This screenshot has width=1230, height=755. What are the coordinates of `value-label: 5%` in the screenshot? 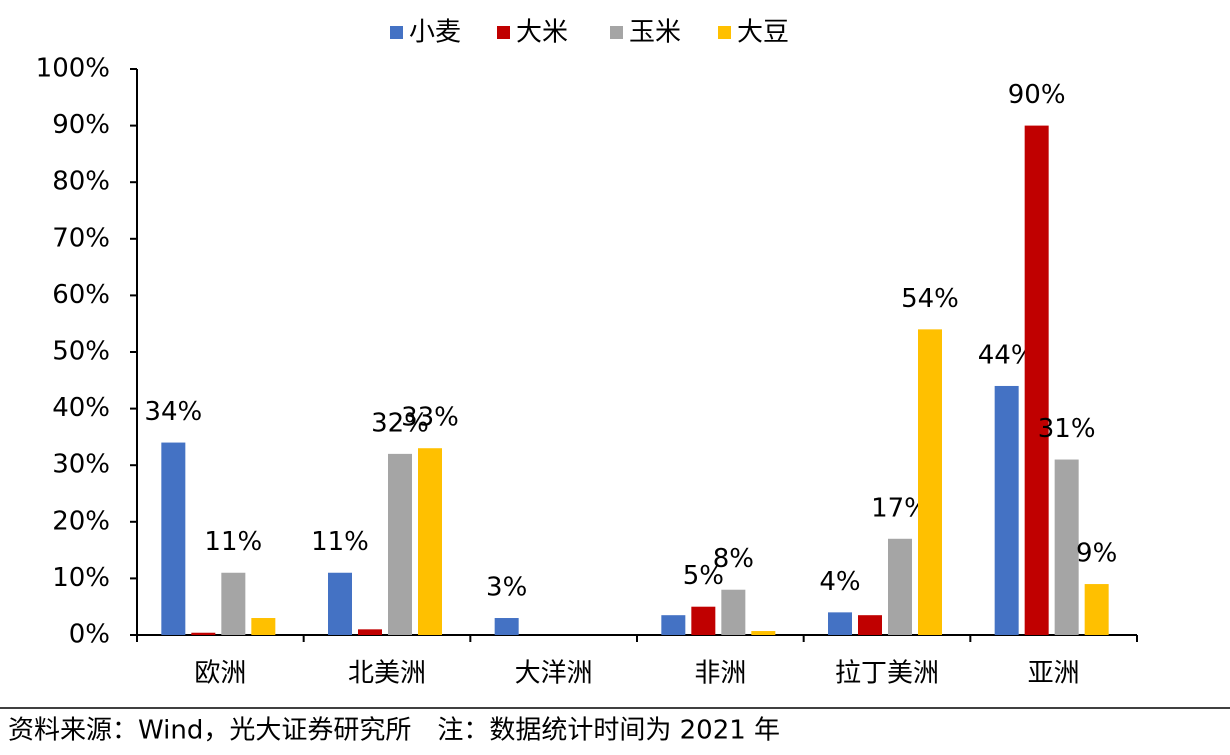 It's located at (703, 576).